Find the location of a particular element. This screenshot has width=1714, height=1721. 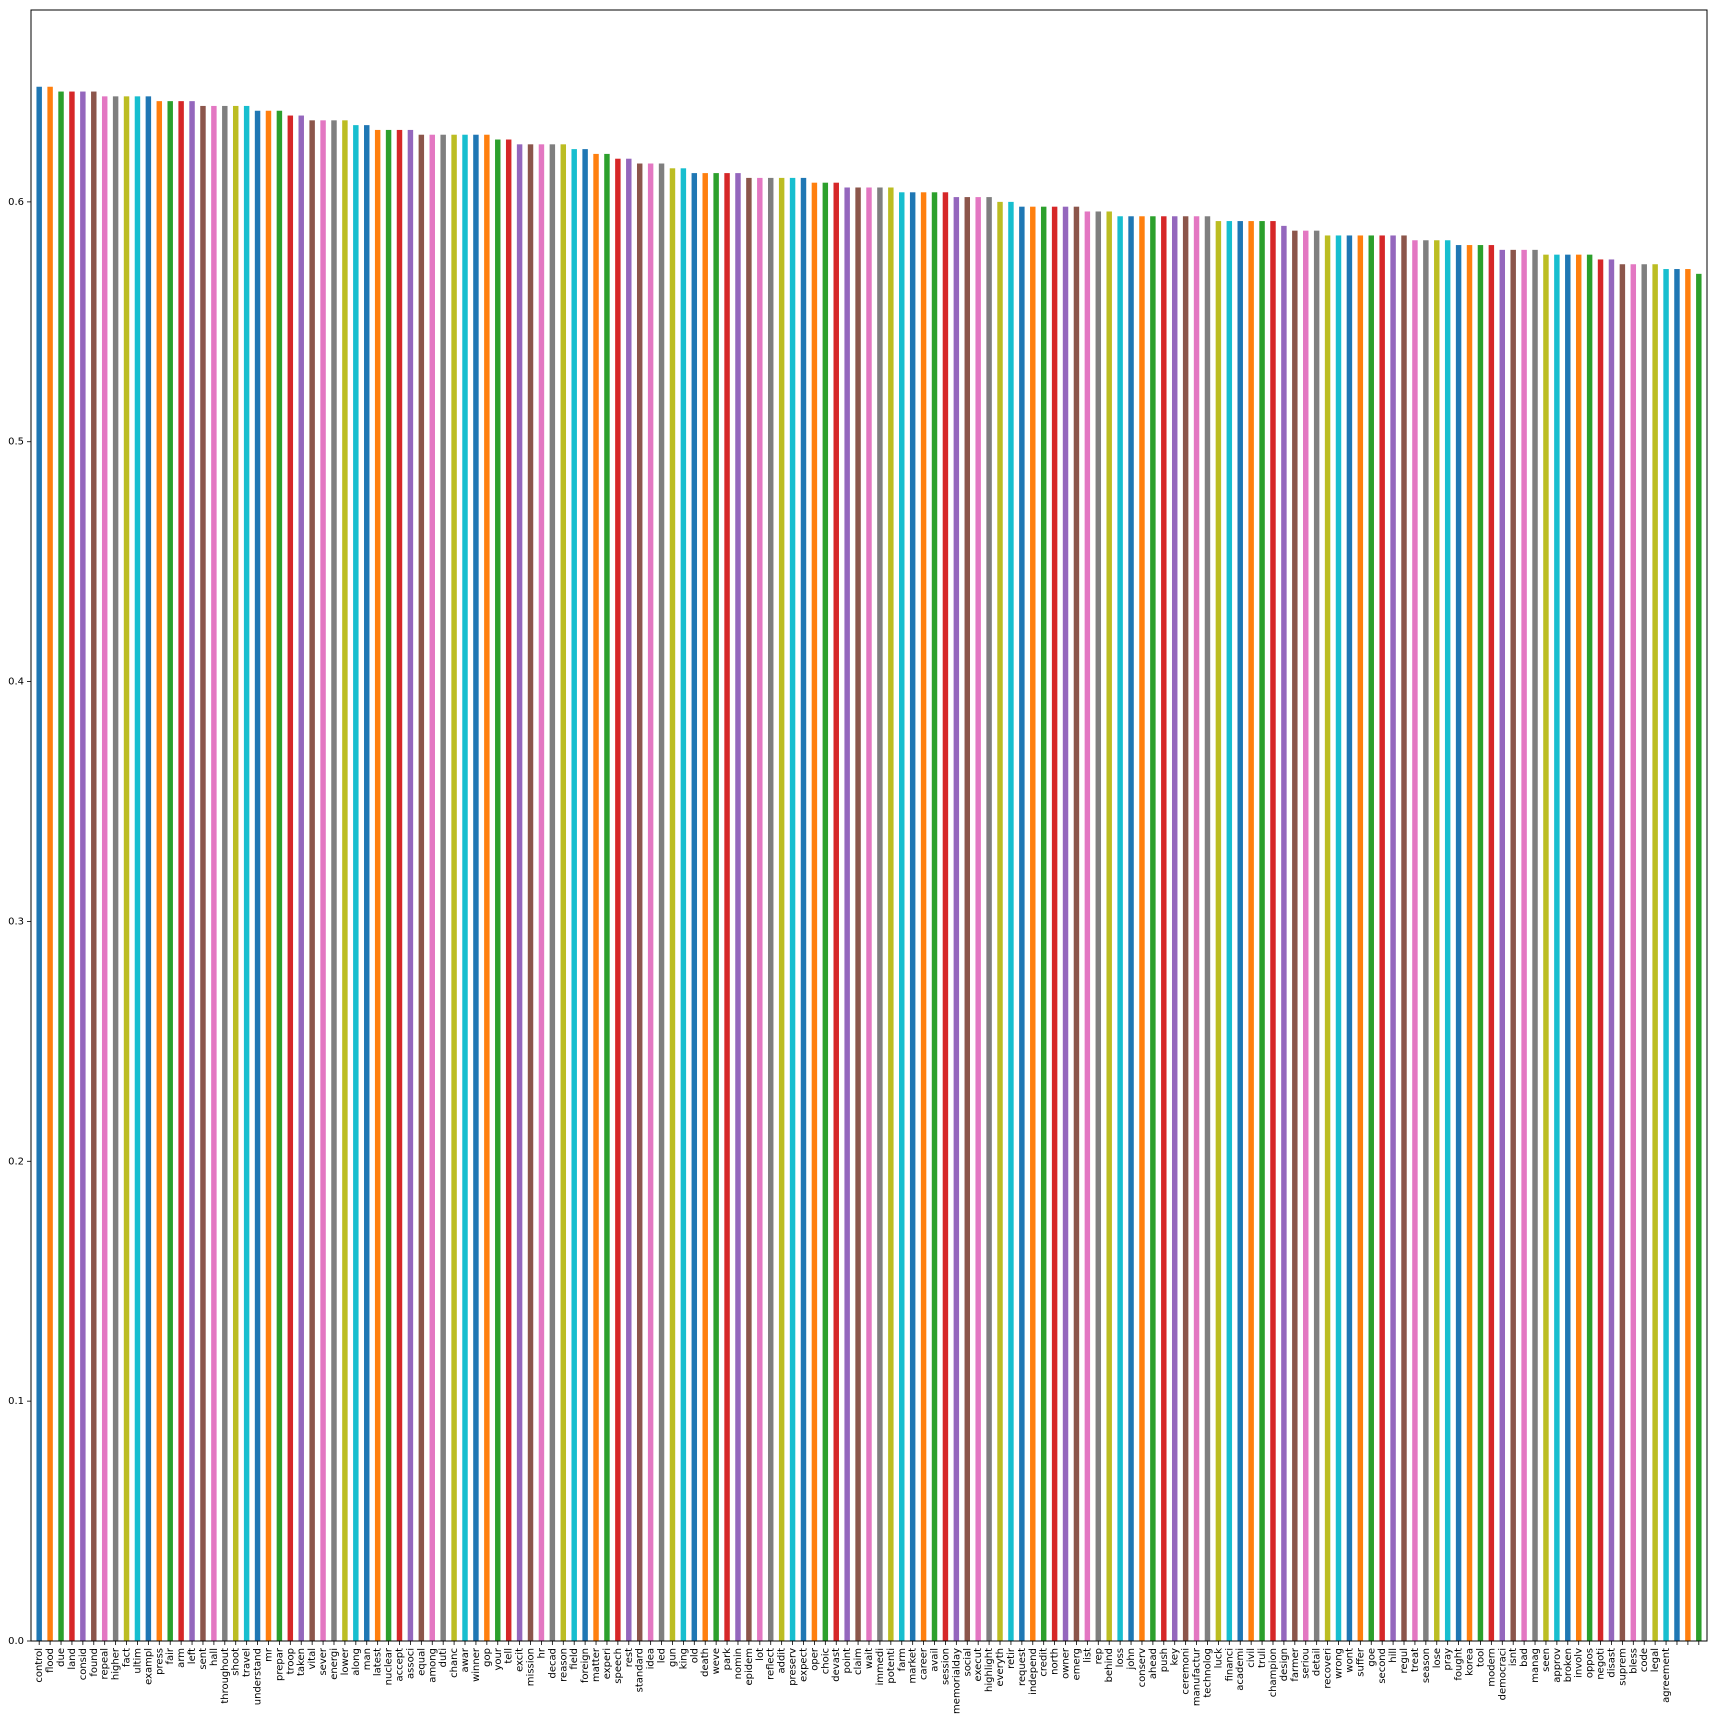

x-tick-label: democraci is located at coordinates (1502, 1674).